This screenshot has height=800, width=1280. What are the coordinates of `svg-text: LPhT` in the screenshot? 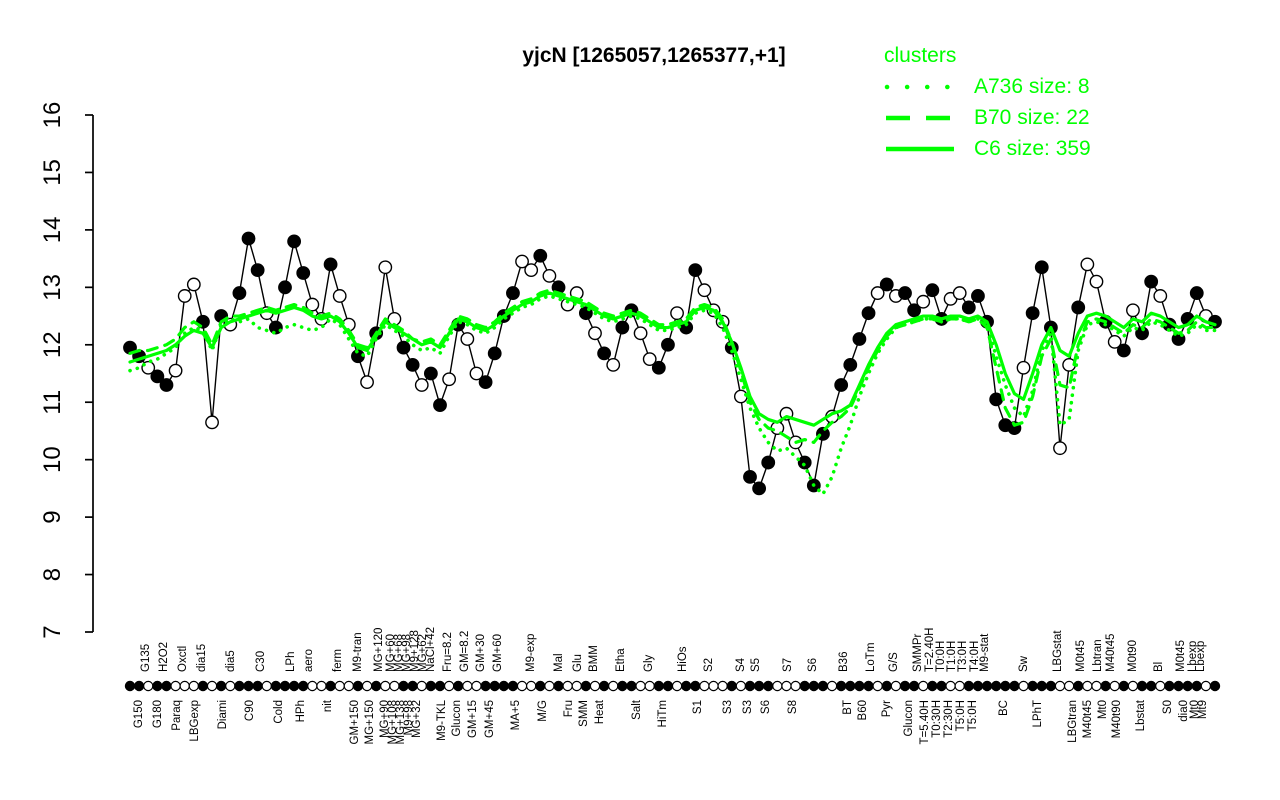 It's located at (1038, 714).